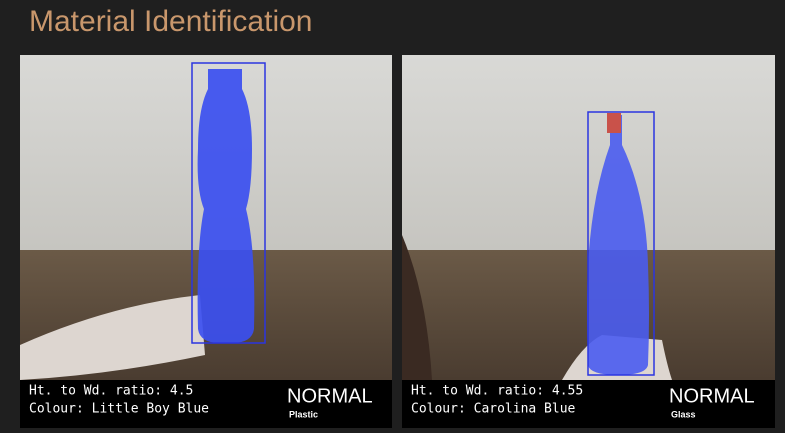 The height and width of the screenshot is (433, 785). I want to click on ratio: Ht. to Wd. ratio: 4.5, so click(111, 391).